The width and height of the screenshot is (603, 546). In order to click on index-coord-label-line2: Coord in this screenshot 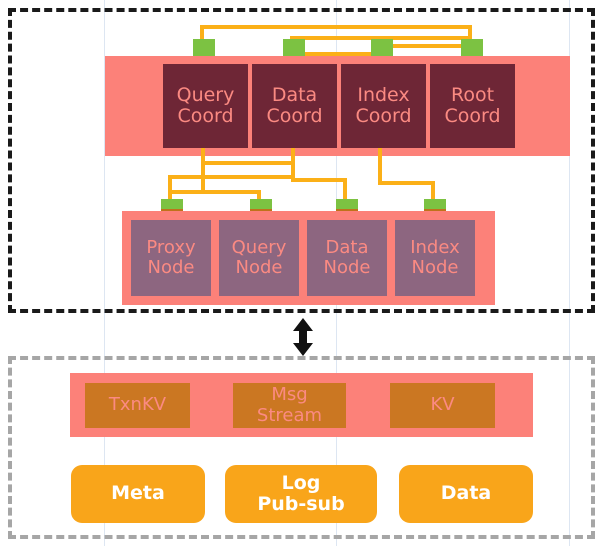, I will do `click(383, 116)`.